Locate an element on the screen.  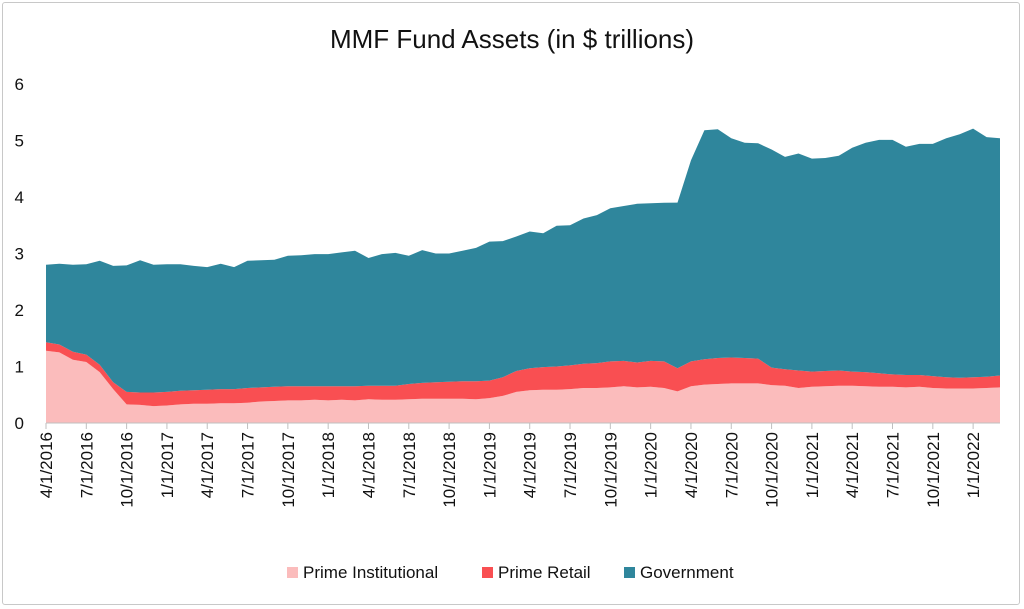
legend-swatch-government is located at coordinates (629, 572).